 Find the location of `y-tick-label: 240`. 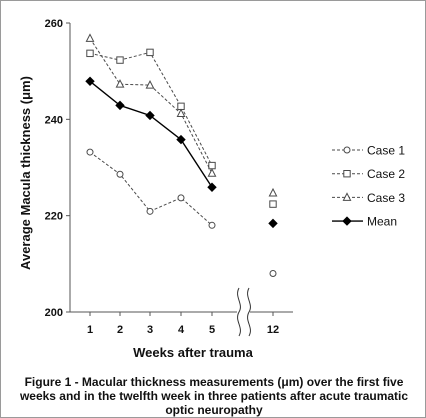

y-tick-label: 240 is located at coordinates (54, 120).